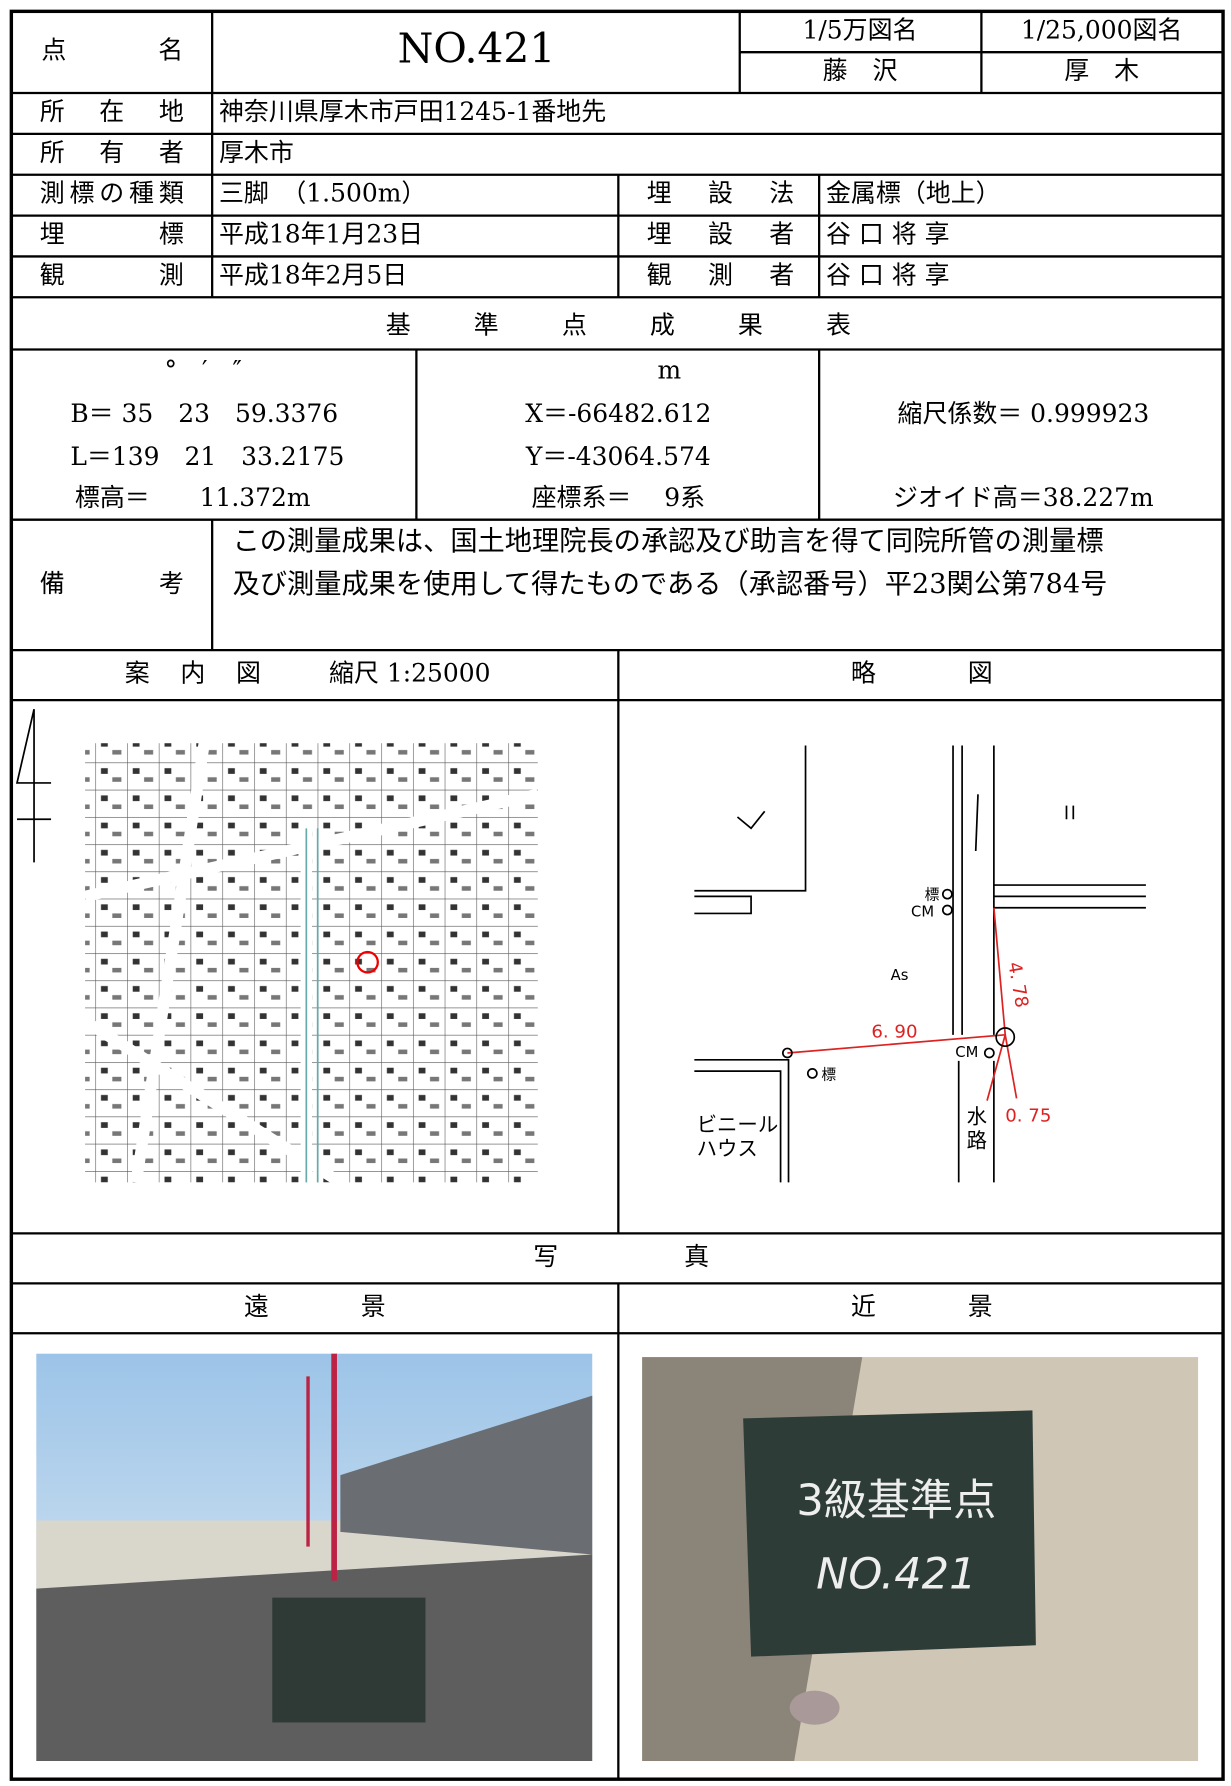 This screenshot has height=1786, width=1231. Describe the element at coordinates (204, 413) in the screenshot. I see `value: B＝ 35 23 59.3376` at that location.